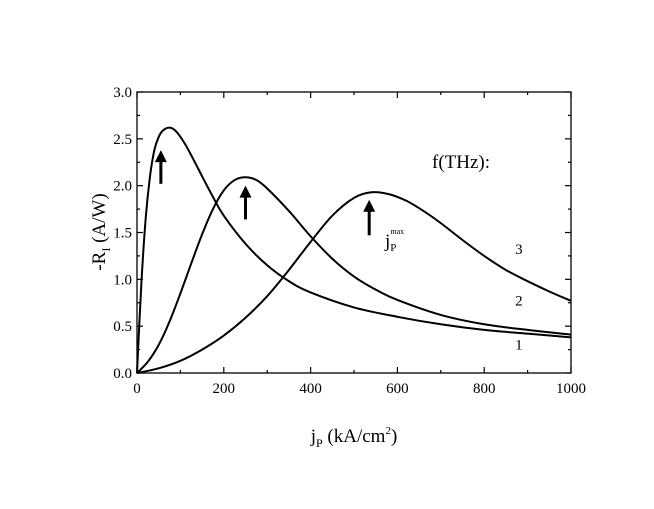  What do you see at coordinates (122, 93) in the screenshot?
I see `y-tick-label: 3.0` at bounding box center [122, 93].